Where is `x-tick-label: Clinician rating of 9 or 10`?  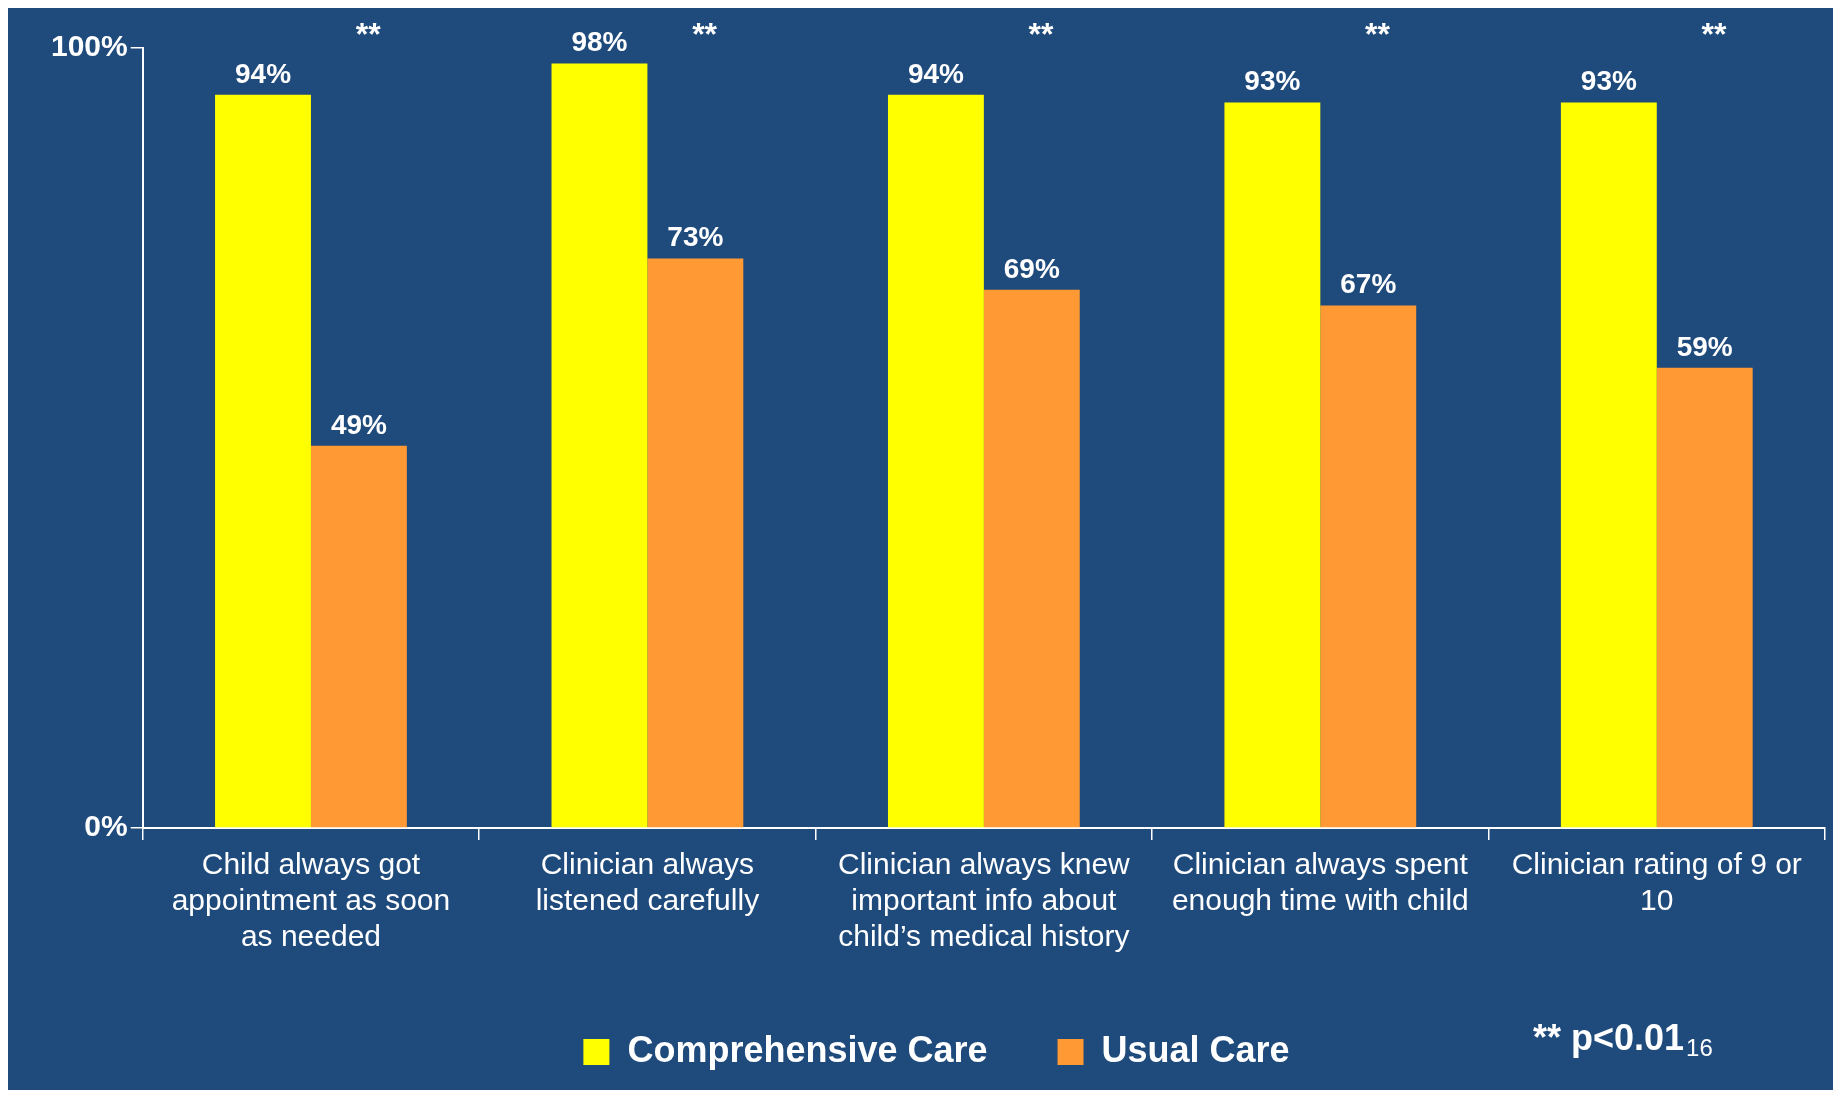
x-tick-label: Clinician rating of 9 or 10 is located at coordinates (1656, 882).